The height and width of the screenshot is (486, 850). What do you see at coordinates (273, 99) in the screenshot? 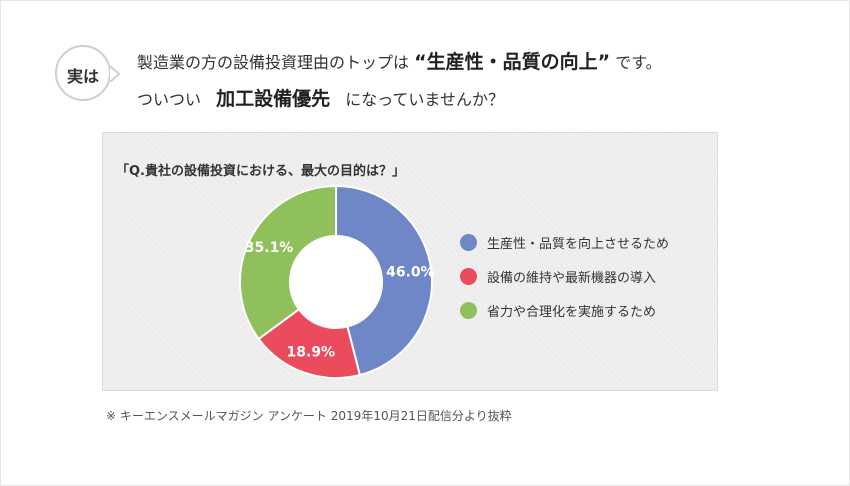
I see `headline-line2-emphasis: 加工設備優先` at bounding box center [273, 99].